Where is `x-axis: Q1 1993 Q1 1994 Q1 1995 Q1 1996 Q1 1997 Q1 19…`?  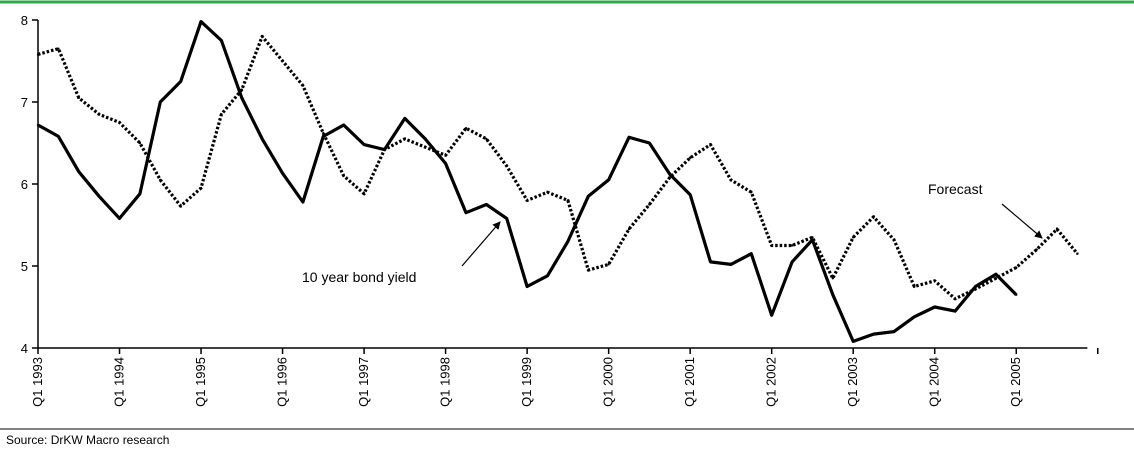 x-axis: Q1 1993 Q1 1994 Q1 1995 Q1 1996 Q1 1997 Q1 19… is located at coordinates (564, 377).